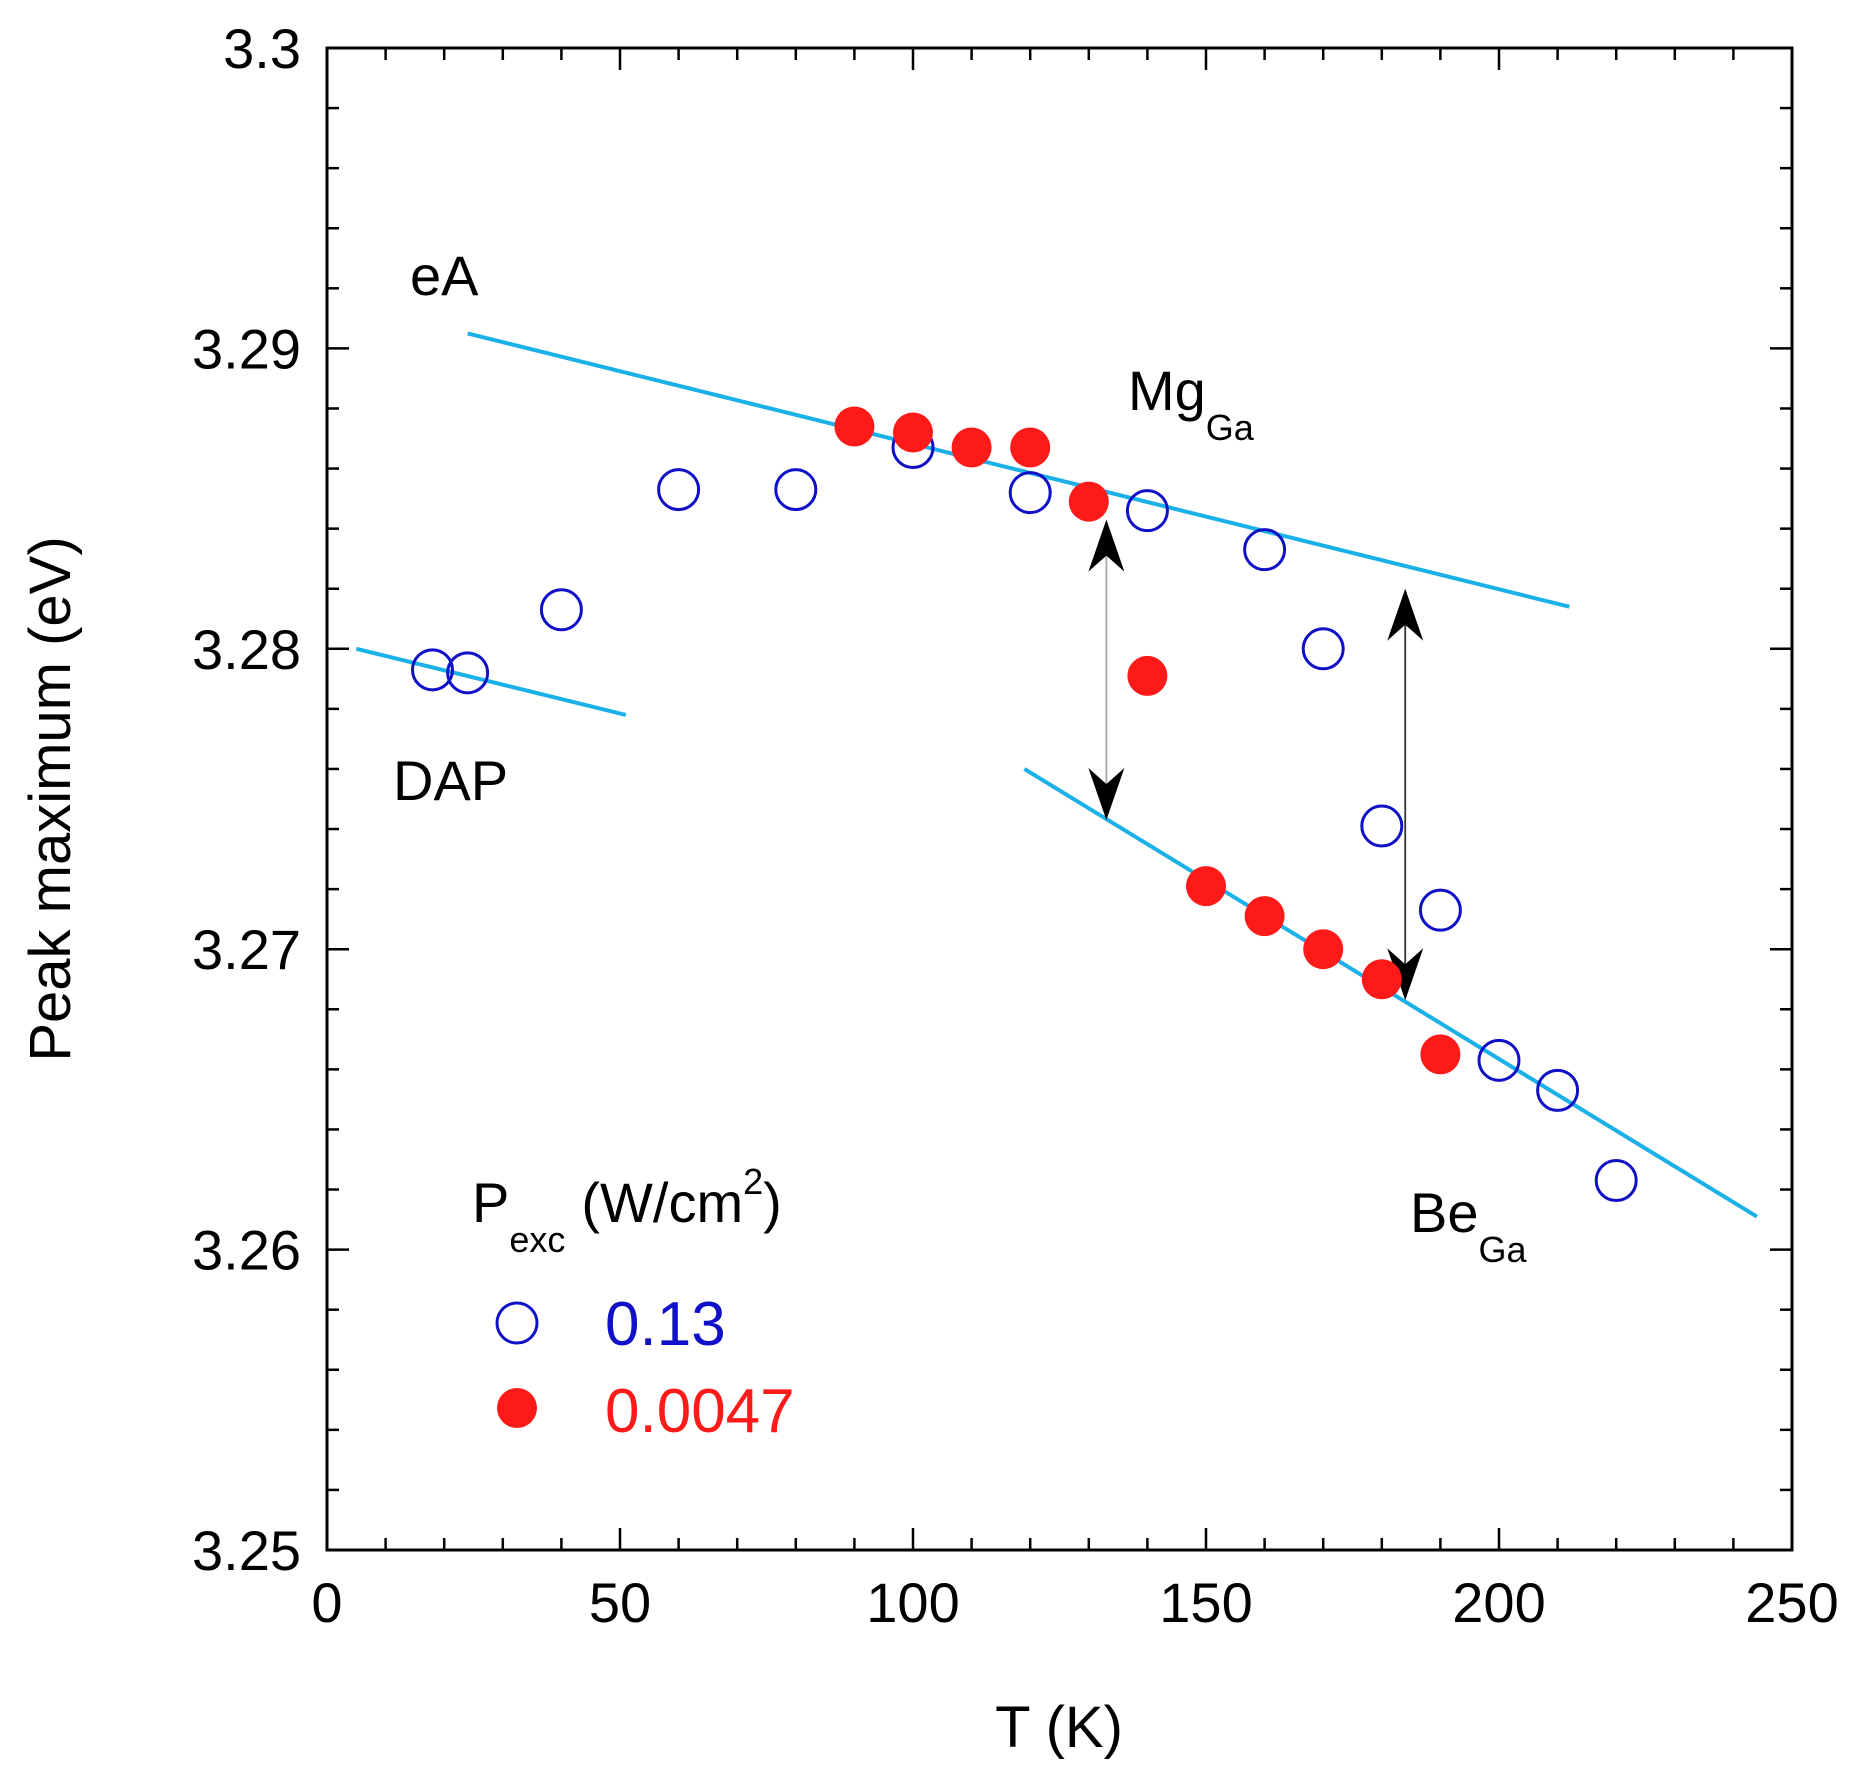 Image resolution: width=1852 pixels, height=1781 pixels. I want to click on x-tick-label: 0, so click(326, 1602).